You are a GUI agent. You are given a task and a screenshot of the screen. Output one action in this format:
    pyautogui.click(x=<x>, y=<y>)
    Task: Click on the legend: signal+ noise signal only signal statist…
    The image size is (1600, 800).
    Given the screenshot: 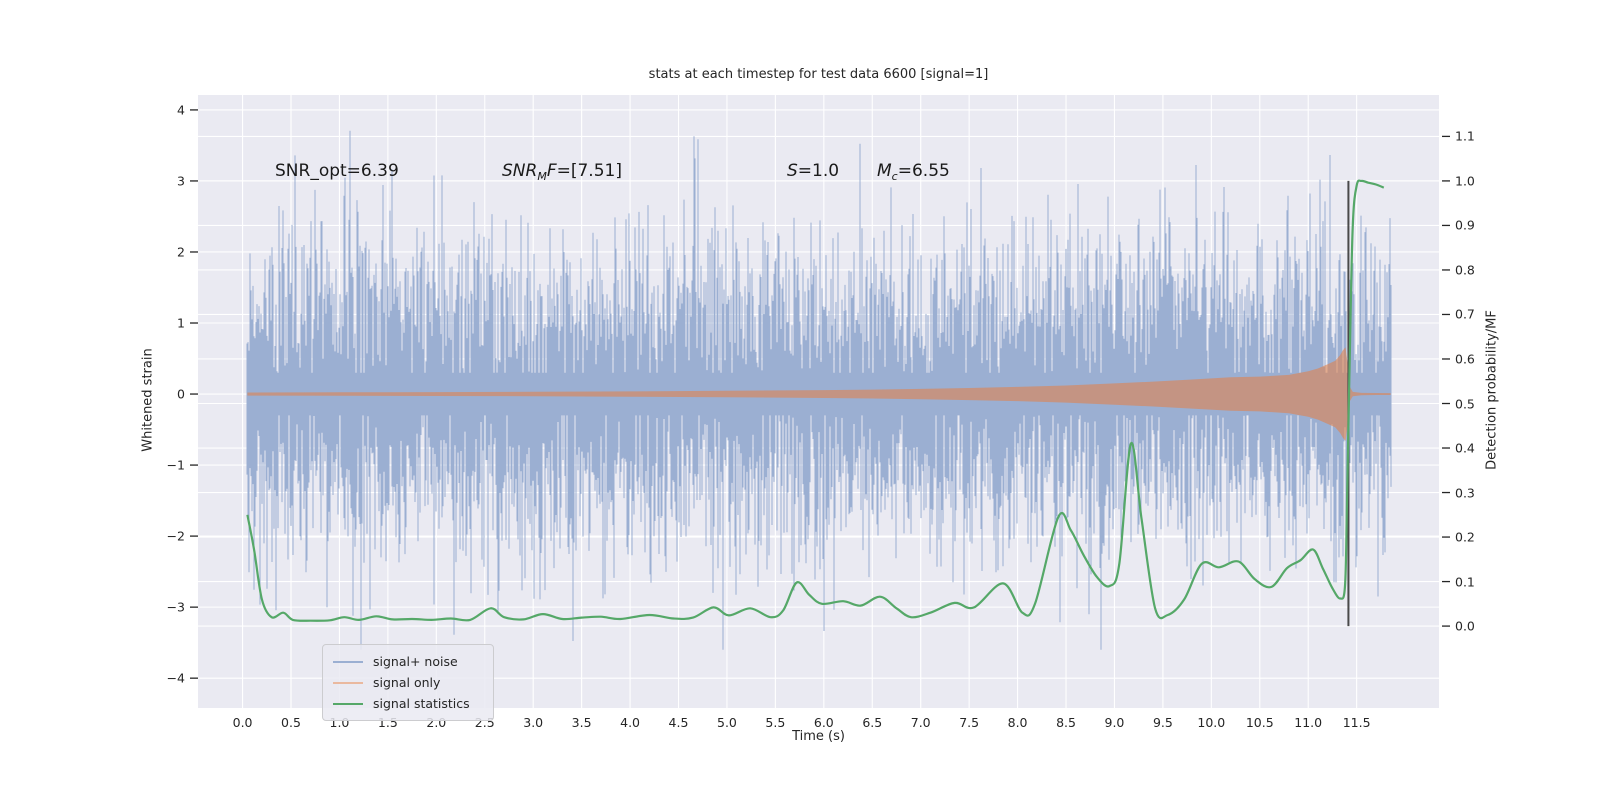 What is the action you would take?
    pyautogui.click(x=408, y=682)
    